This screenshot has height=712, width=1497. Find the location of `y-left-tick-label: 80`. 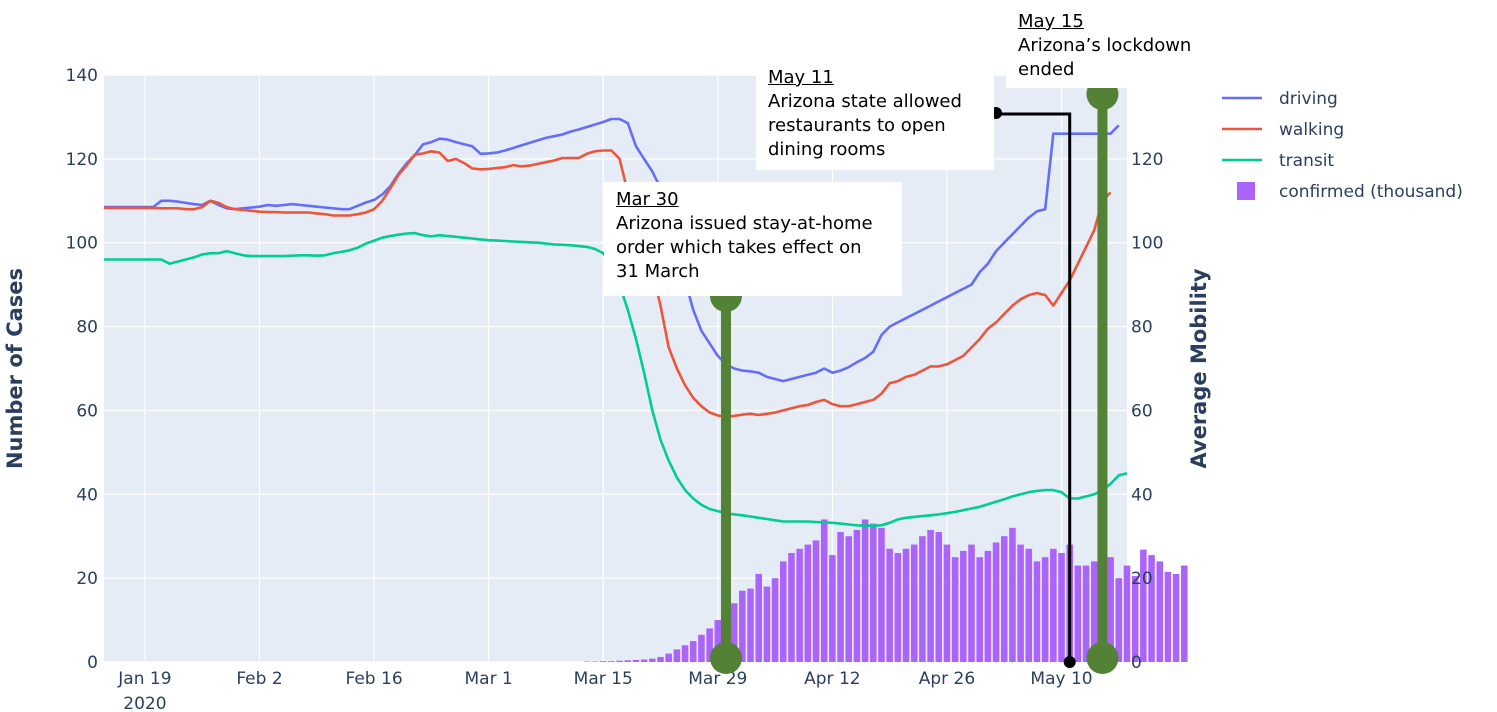

y-left-tick-label: 80 is located at coordinates (87, 328).